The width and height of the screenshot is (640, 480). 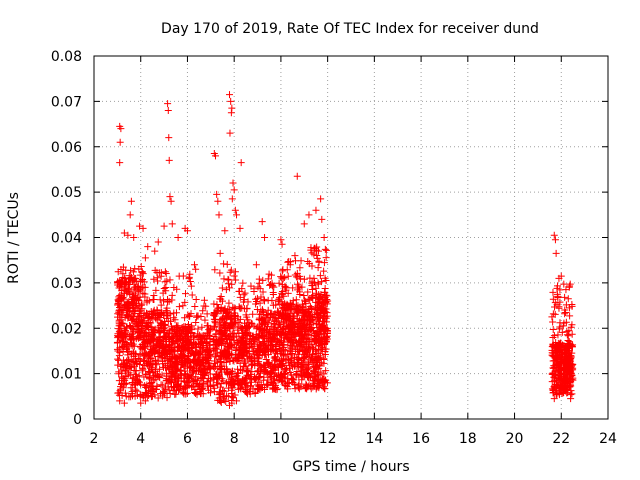 I want to click on y-tick-label: 0.06, so click(x=66, y=148).